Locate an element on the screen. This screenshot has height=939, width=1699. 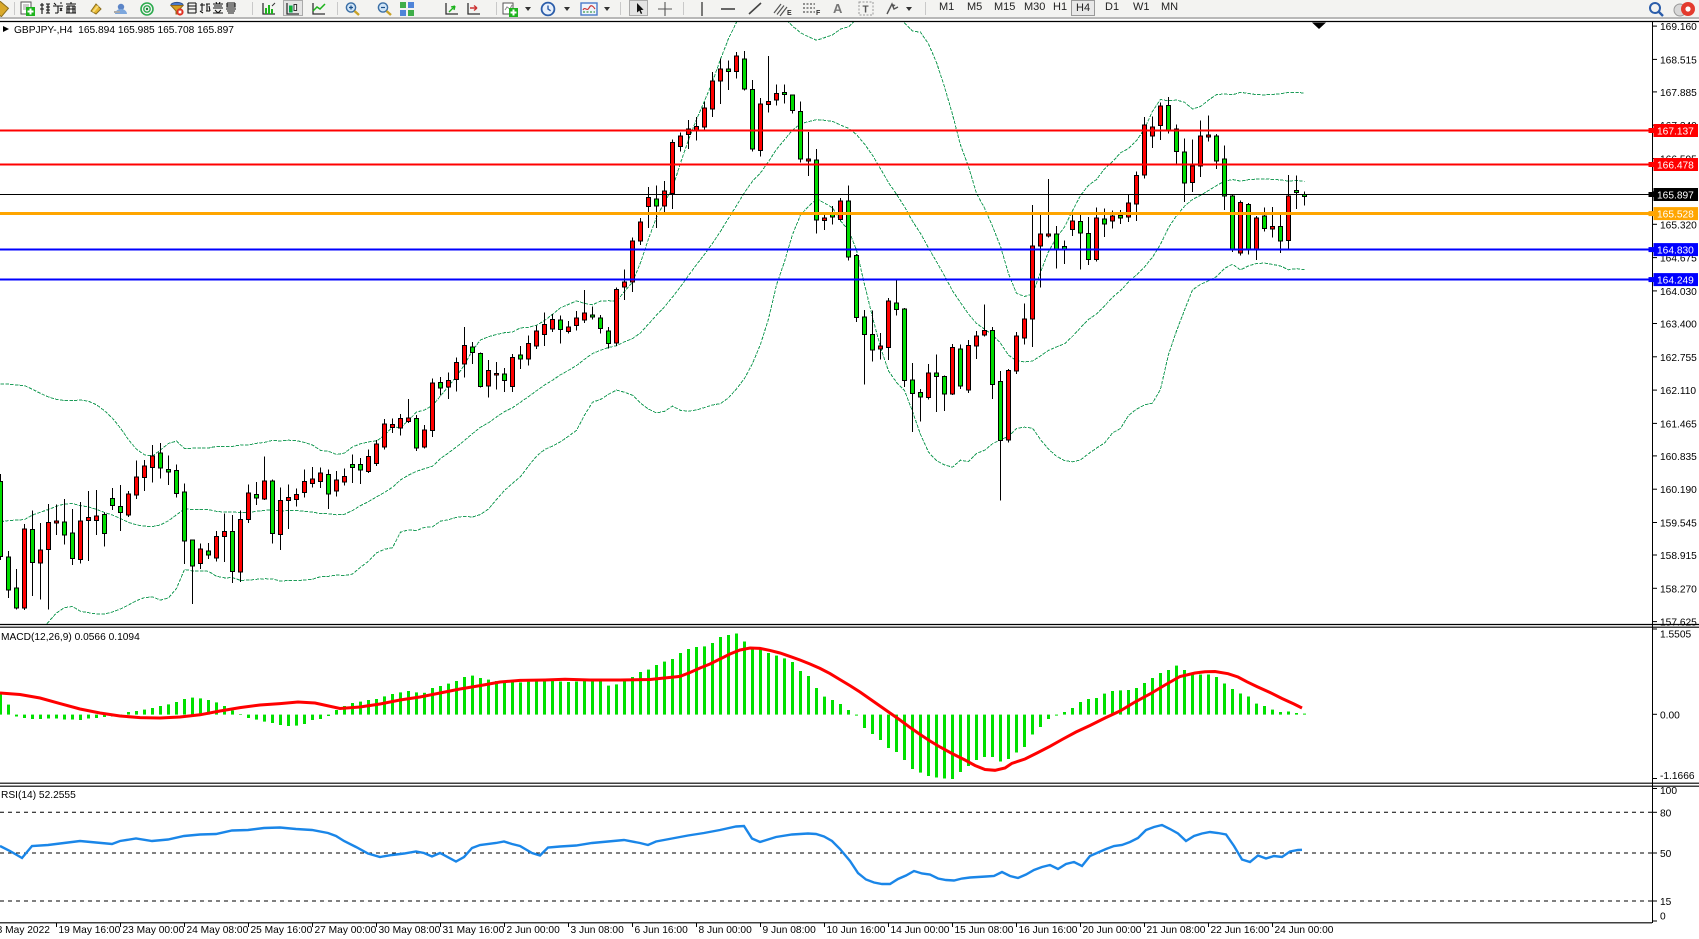
svg-text: 164.030 is located at coordinates (1678, 292).